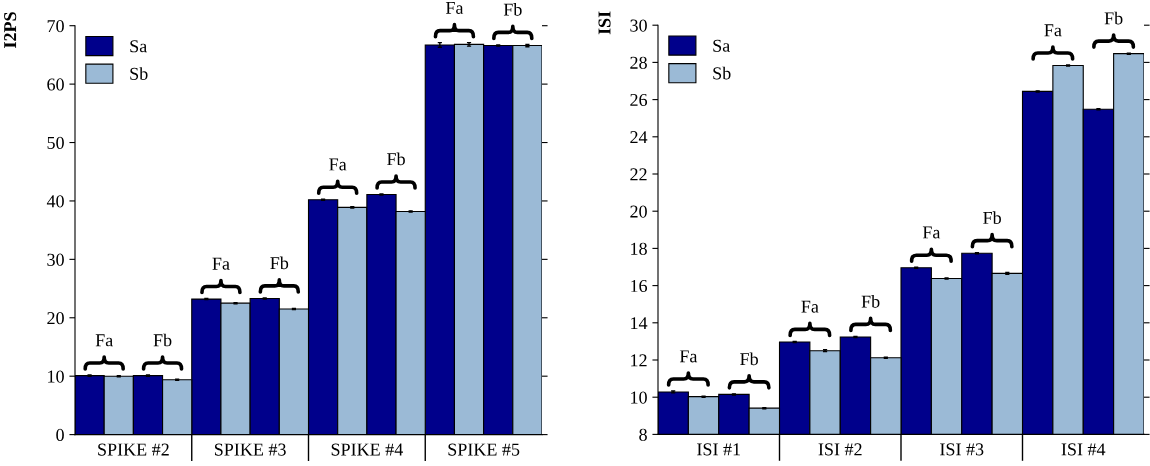  What do you see at coordinates (133, 449) in the screenshot?
I see `x-tick-label: SPIKE #2` at bounding box center [133, 449].